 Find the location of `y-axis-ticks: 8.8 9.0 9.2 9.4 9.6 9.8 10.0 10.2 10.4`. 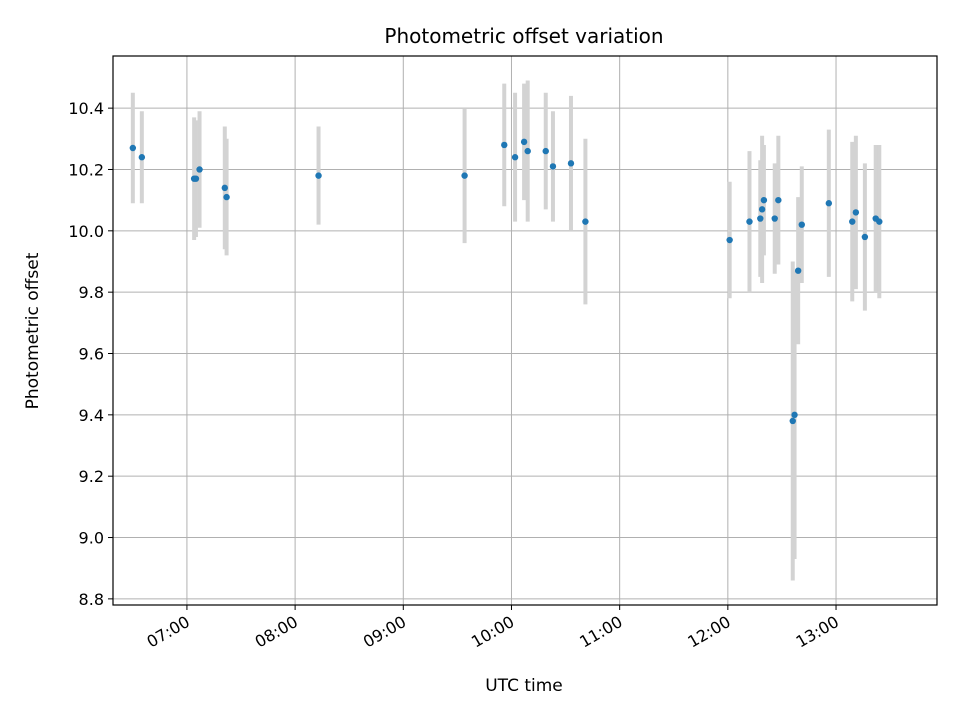

y-axis-ticks: 8.8 9.0 9.2 9.4 9.6 9.8 10.0 10.2 10.4 is located at coordinates (90, 354).